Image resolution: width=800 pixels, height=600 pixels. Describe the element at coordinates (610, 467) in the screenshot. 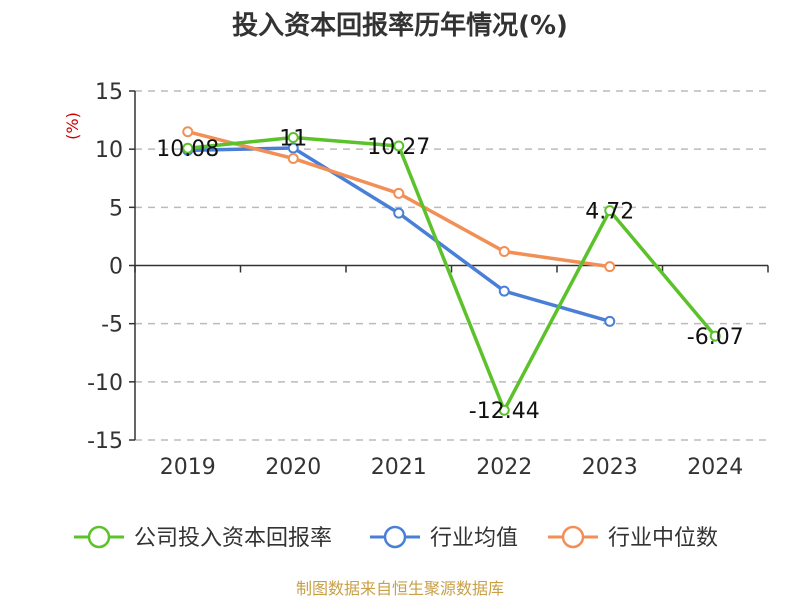

I see `x-tick-label: 2023` at that location.